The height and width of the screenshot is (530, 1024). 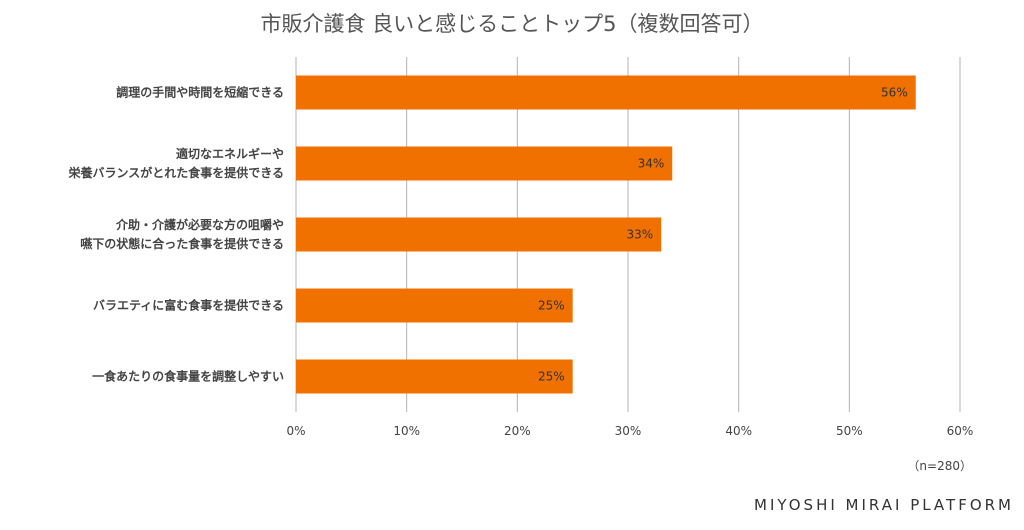 What do you see at coordinates (651, 164) in the screenshot?
I see `data-label: 34%` at bounding box center [651, 164].